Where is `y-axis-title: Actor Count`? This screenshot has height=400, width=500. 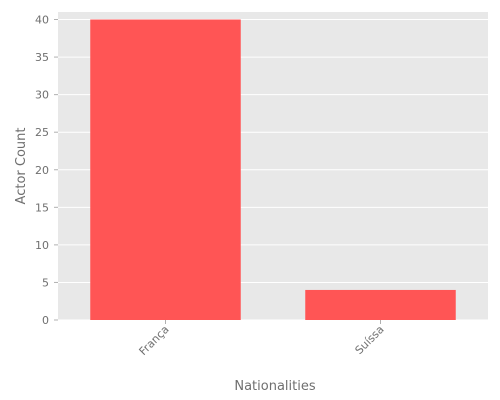
y-axis-title: Actor Count is located at coordinates (21, 166).